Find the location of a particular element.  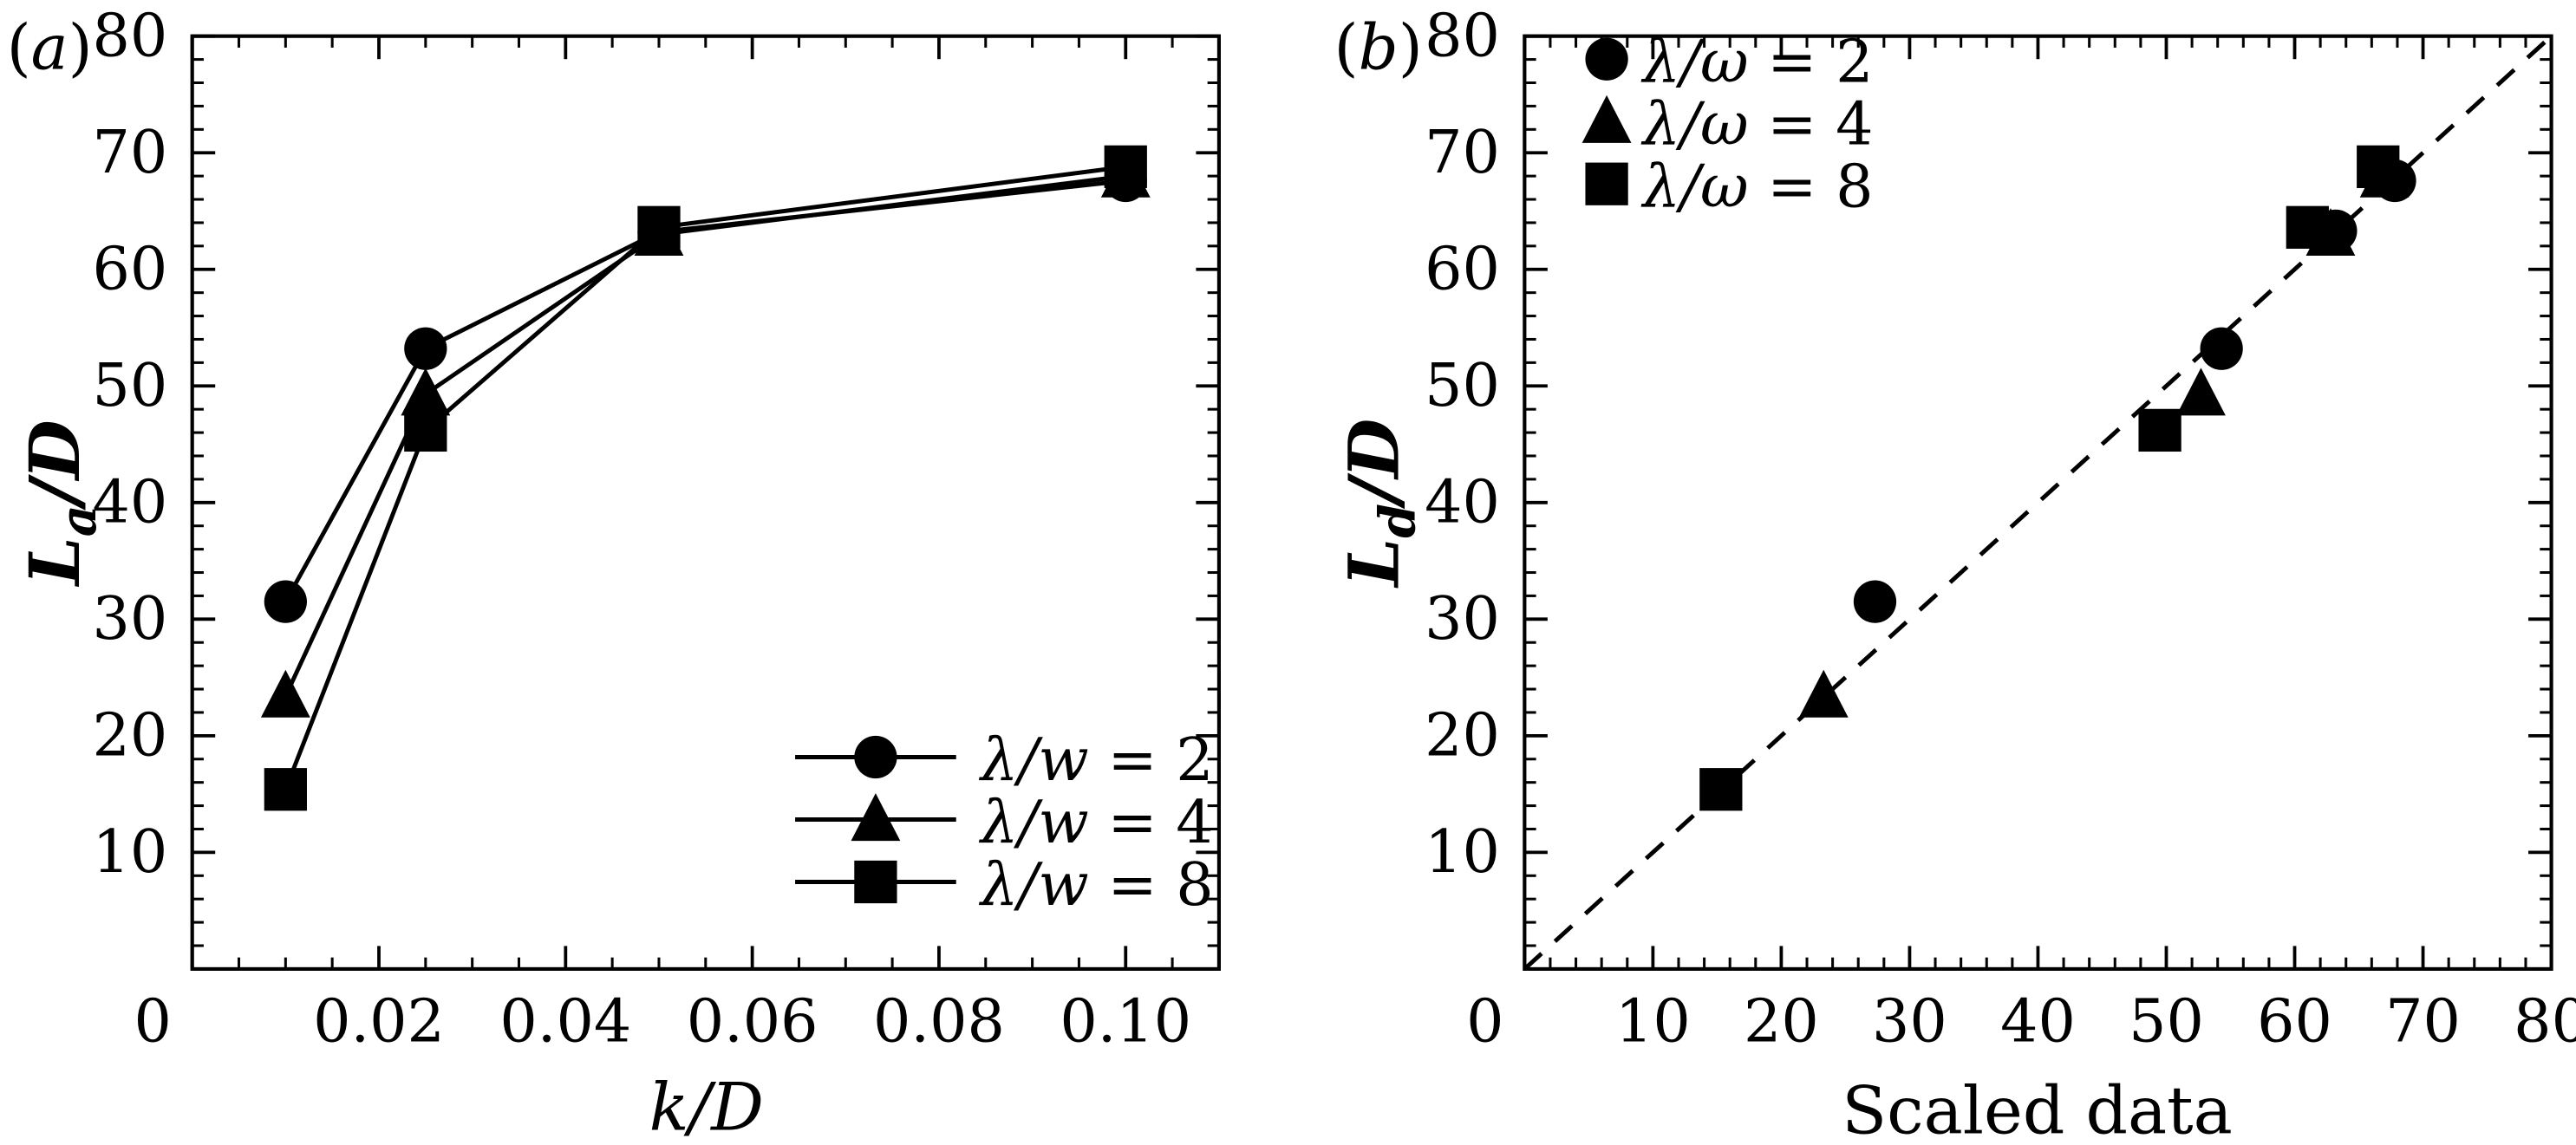

x-tick-label: 0.08 is located at coordinates (939, 1021).